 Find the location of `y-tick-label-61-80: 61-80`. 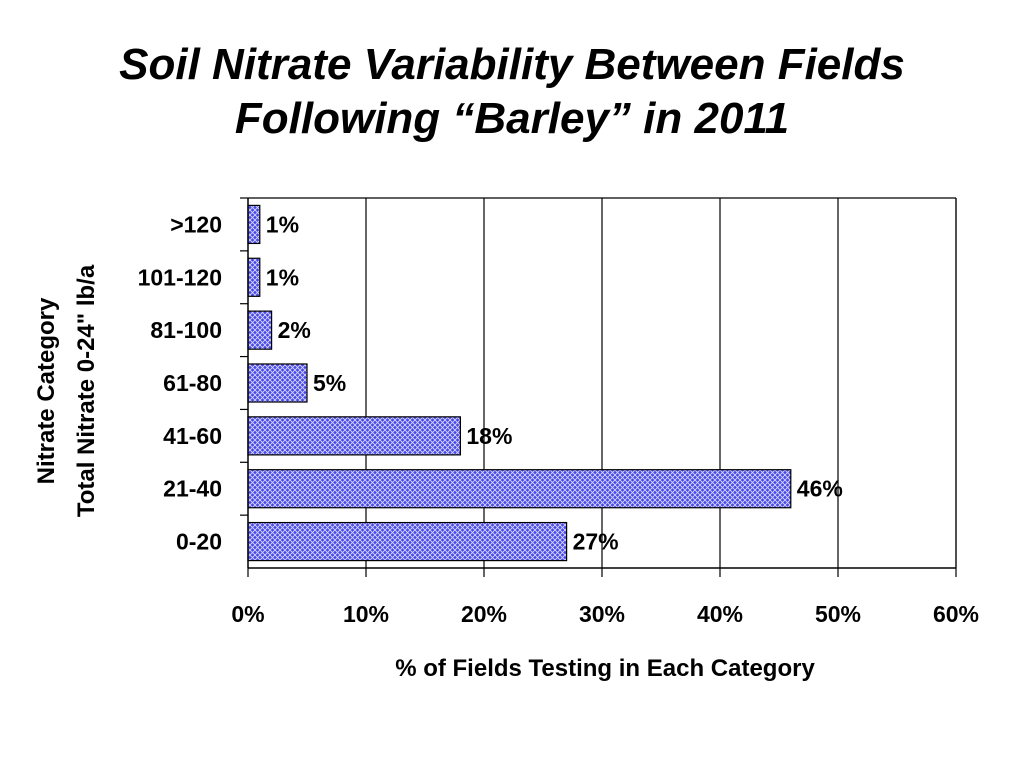

y-tick-label-61-80: 61-80 is located at coordinates (192, 383).